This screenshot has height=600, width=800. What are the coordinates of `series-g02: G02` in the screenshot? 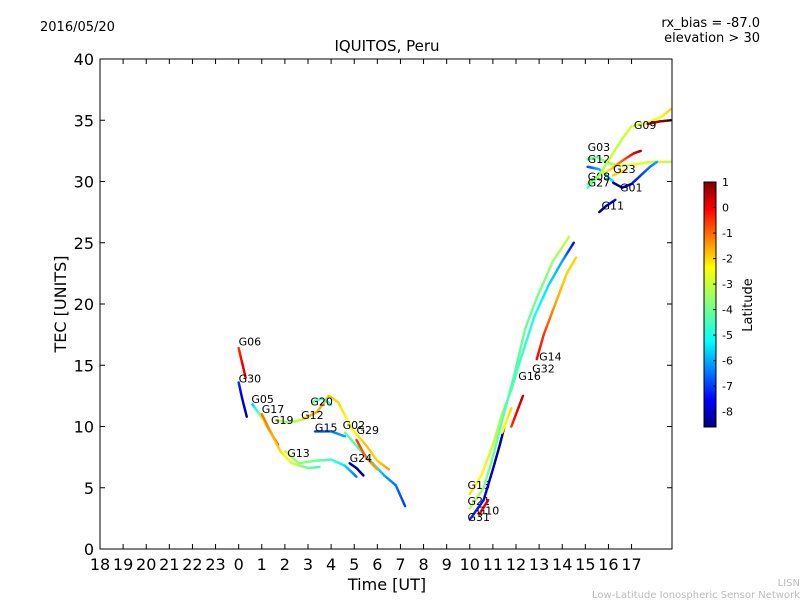 It's located at (375, 463).